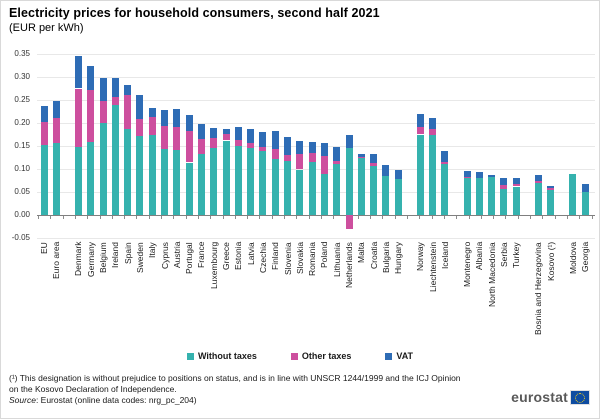 The width and height of the screenshot is (600, 419). What do you see at coordinates (398, 174) in the screenshot?
I see `bar-hungary-vat` at bounding box center [398, 174].